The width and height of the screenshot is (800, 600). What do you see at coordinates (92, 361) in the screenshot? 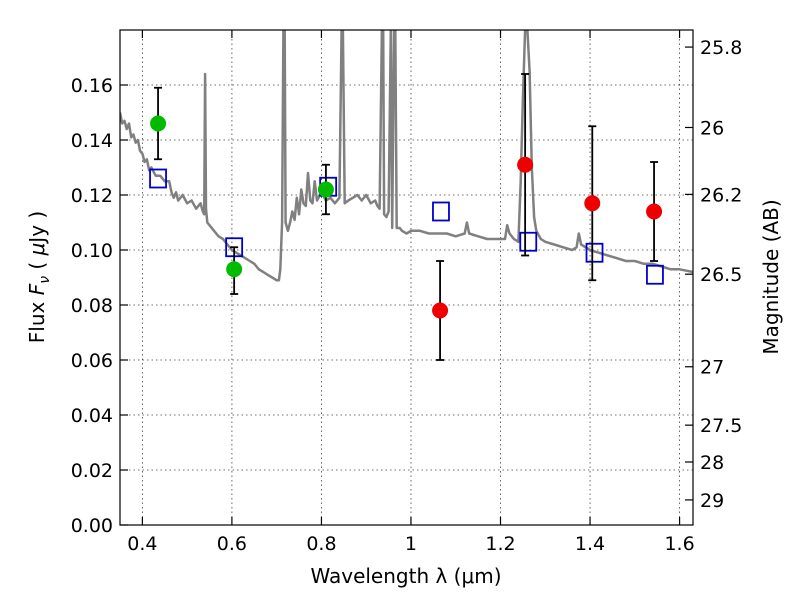
I see `y-tick-label: 0.06` at bounding box center [92, 361].